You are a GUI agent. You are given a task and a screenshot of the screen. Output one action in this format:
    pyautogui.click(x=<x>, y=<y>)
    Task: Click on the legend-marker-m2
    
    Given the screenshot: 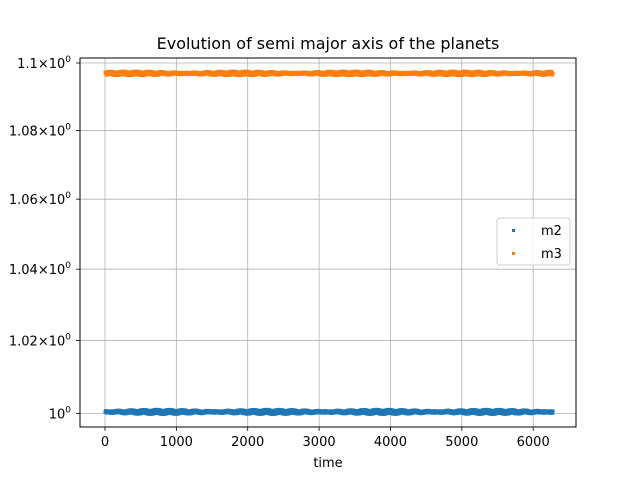 What is the action you would take?
    pyautogui.click(x=513, y=230)
    